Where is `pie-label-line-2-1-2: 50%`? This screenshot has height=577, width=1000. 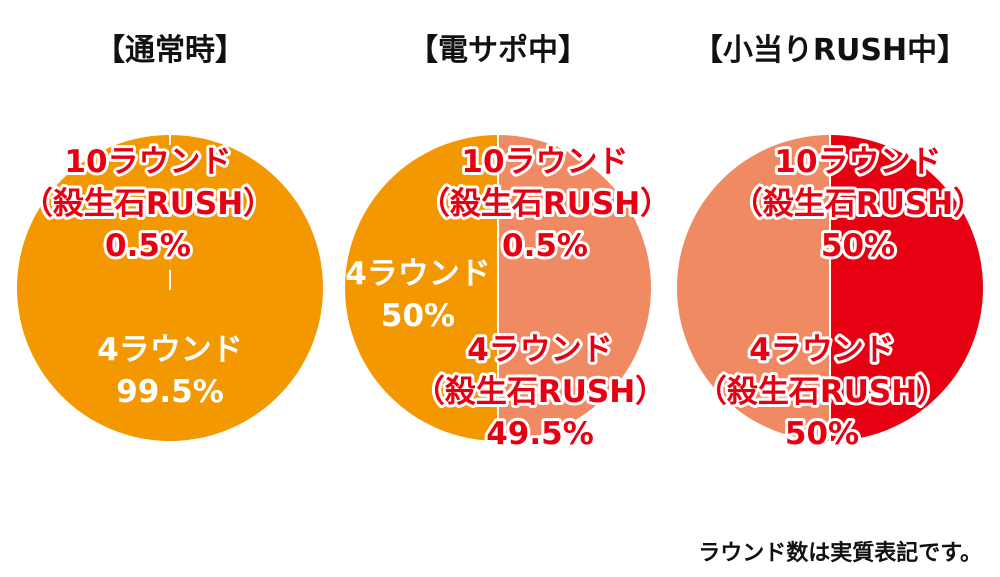
pie-label-line-2-1-2: 50% is located at coordinates (822, 434).